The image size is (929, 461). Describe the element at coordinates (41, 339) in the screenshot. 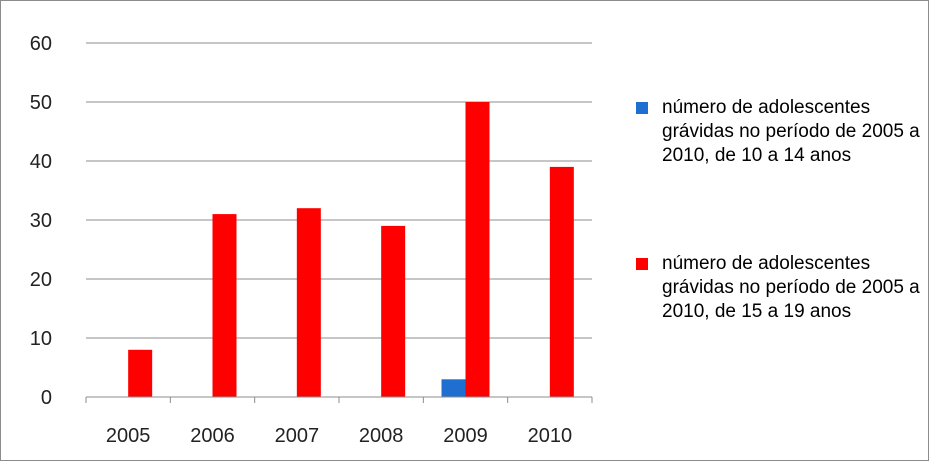

I see `y-tick-label: 10` at that location.